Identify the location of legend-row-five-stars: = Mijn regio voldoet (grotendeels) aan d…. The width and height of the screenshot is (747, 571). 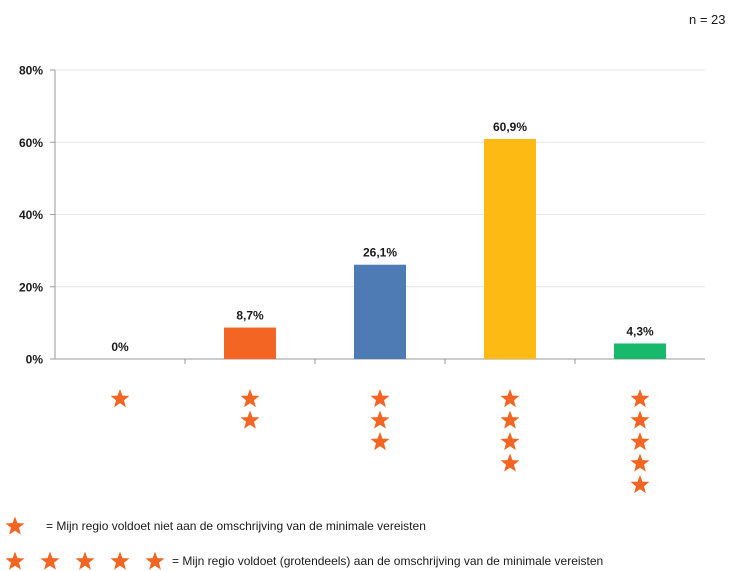
(303, 561).